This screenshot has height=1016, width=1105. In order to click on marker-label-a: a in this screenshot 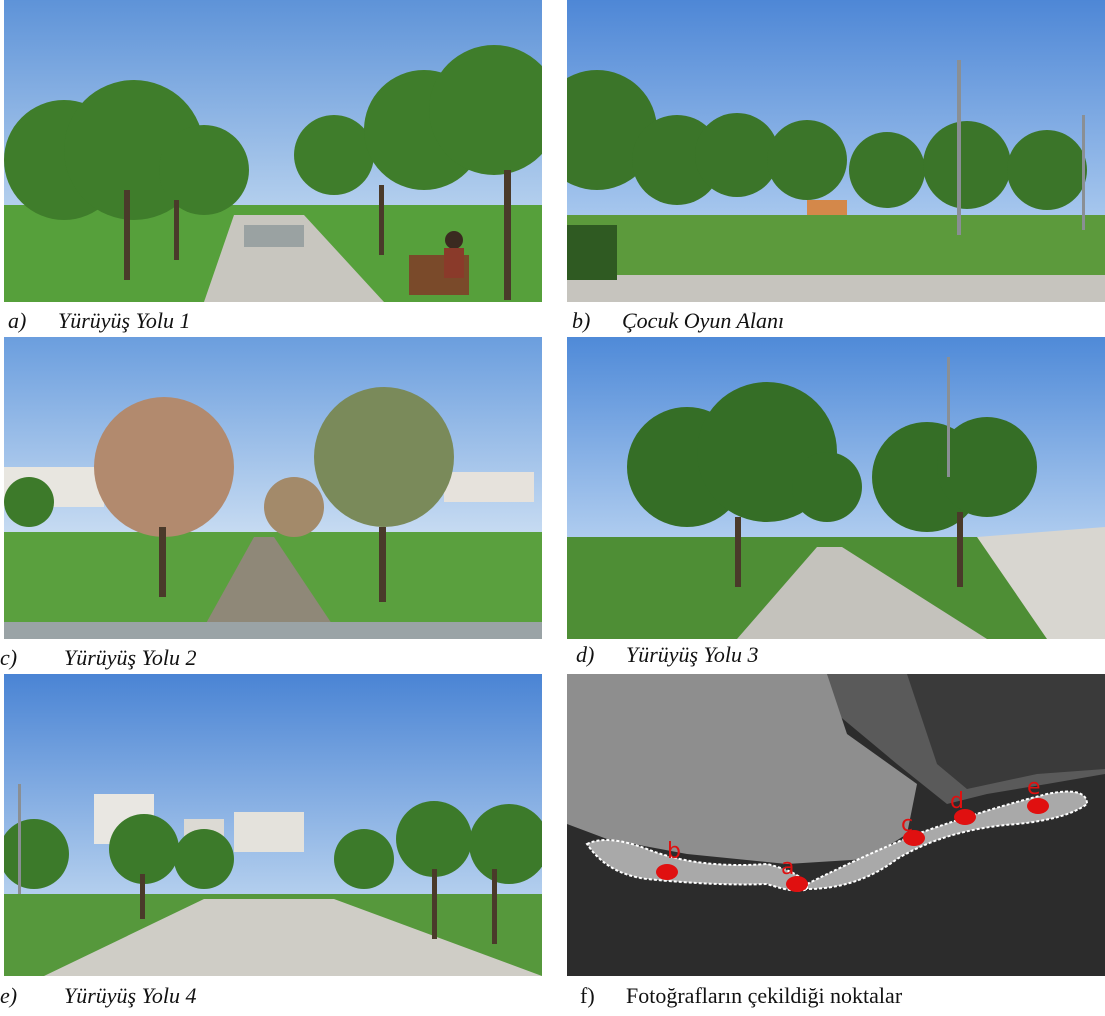, I will do `click(787, 867)`.